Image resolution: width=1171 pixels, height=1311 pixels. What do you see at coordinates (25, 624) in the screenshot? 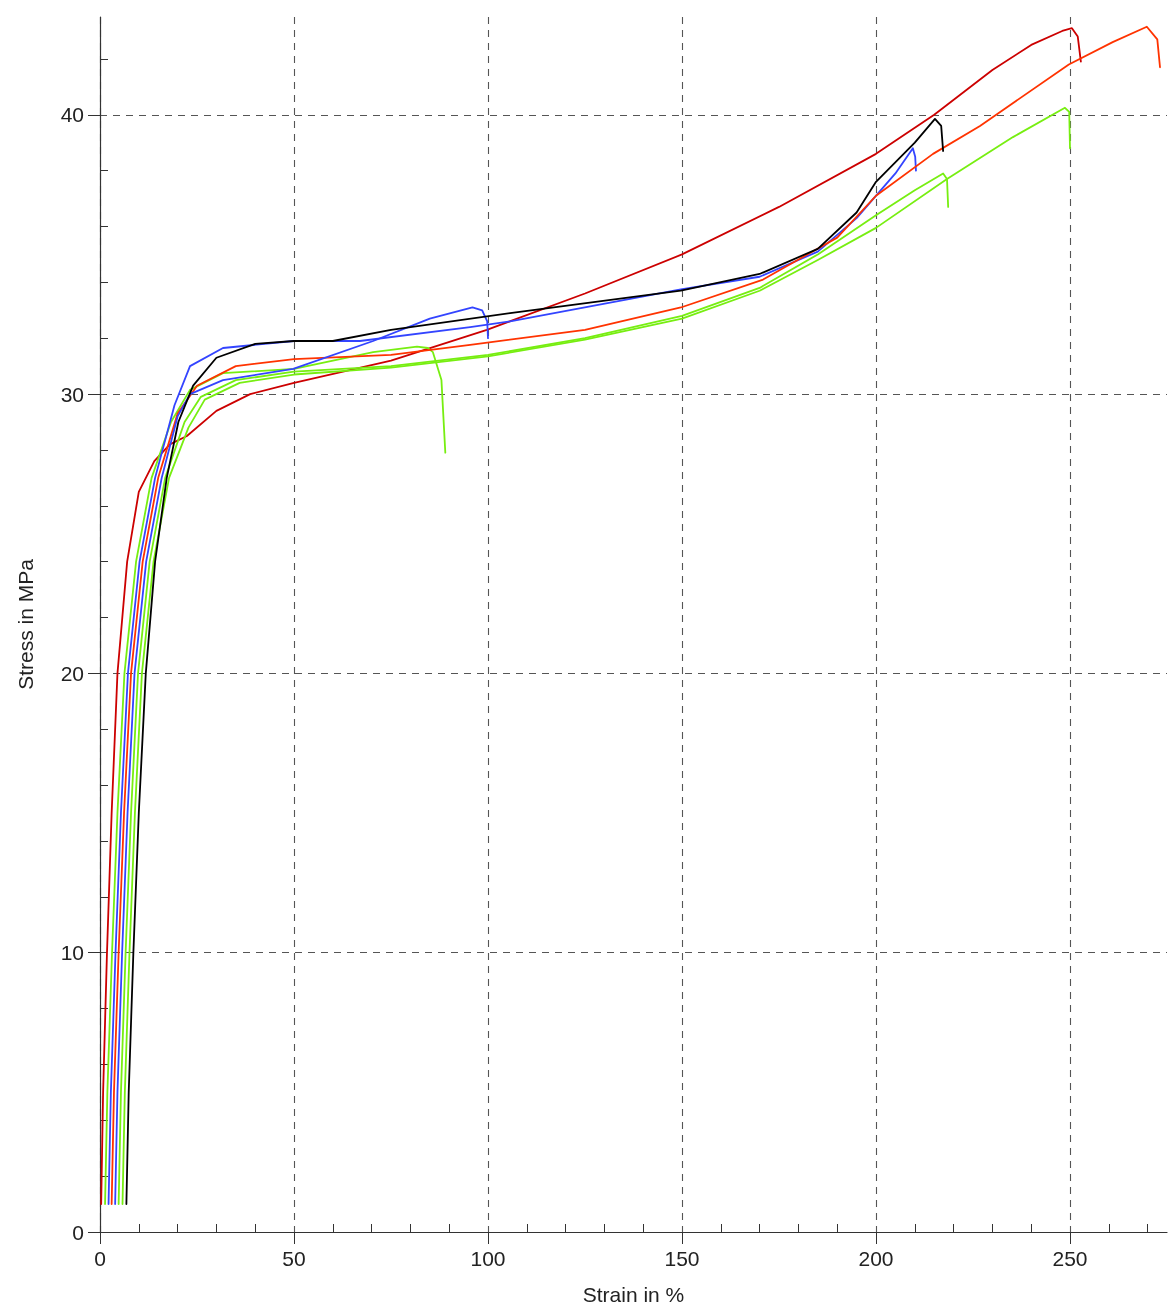
I see `y-axis-title: Stress in MPa` at bounding box center [25, 624].